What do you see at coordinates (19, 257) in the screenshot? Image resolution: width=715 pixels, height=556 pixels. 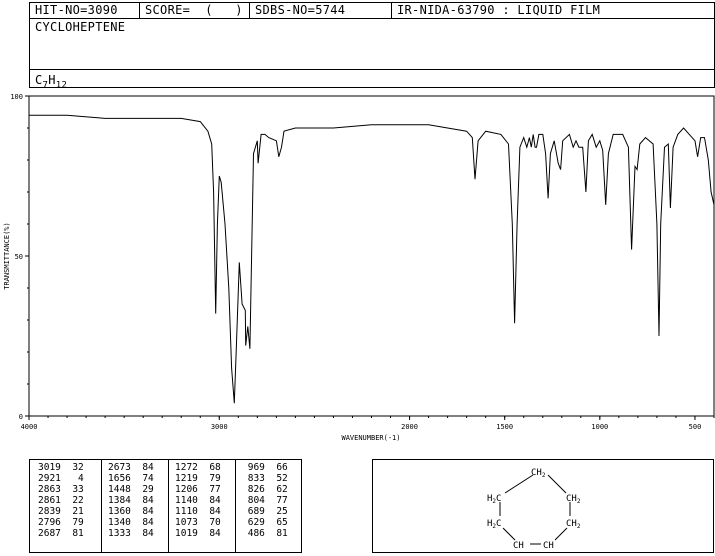 I see `y-tick-label: 50` at bounding box center [19, 257].